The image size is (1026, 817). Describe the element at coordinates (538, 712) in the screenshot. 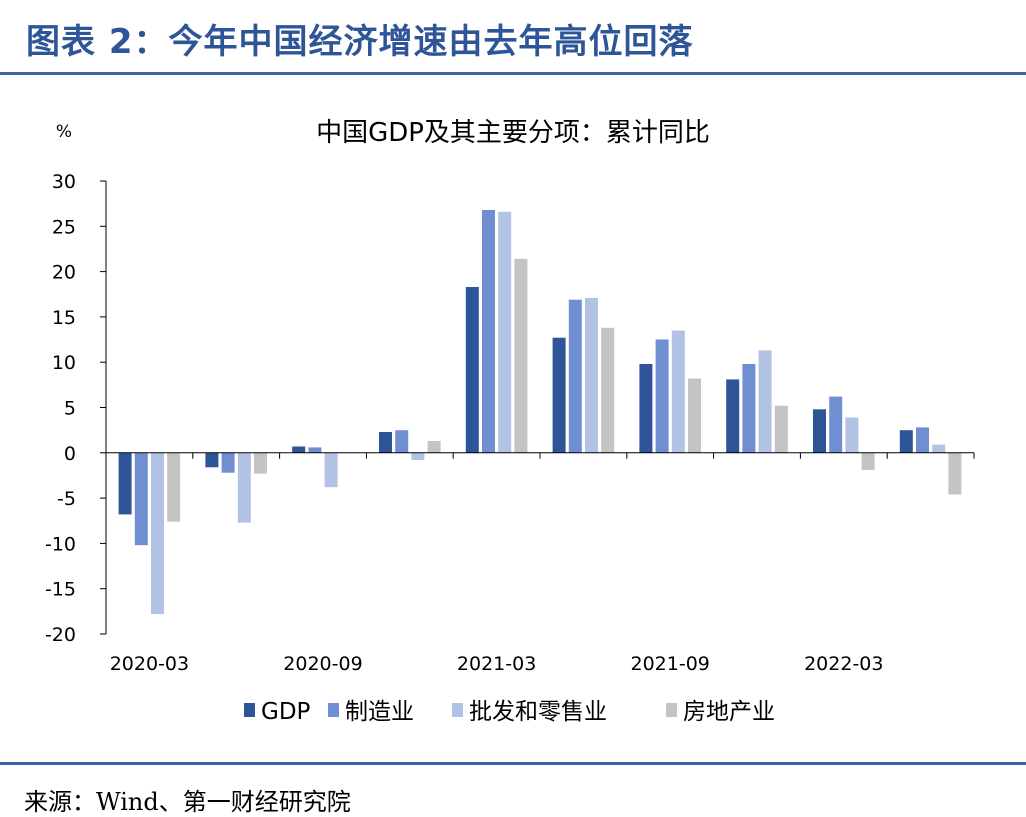

I see `legend-label: 批发和零售业` at that location.